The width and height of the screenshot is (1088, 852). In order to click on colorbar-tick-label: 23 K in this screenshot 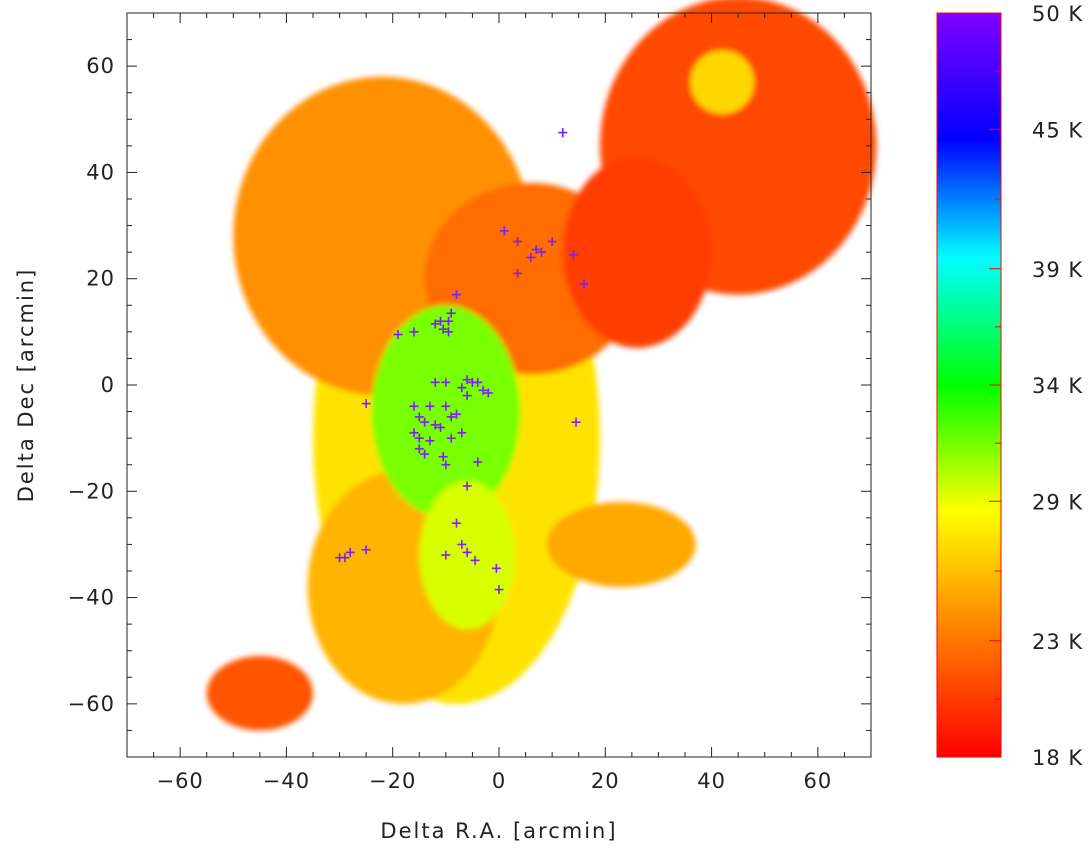, I will do `click(1057, 642)`.